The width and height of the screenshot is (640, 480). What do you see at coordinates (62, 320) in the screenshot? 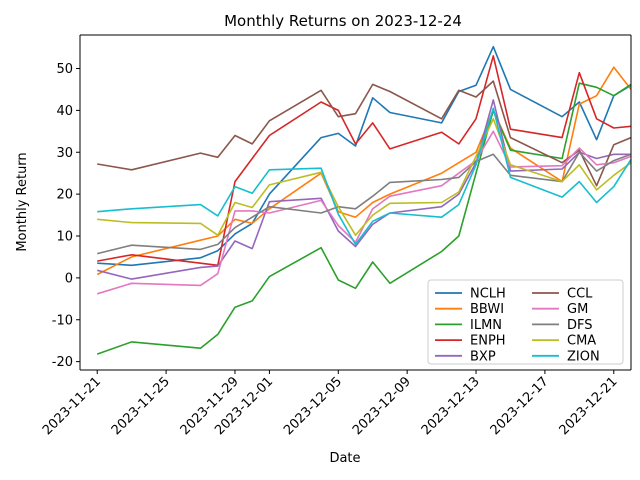
I see `y-tick-label: -10` at bounding box center [62, 320].